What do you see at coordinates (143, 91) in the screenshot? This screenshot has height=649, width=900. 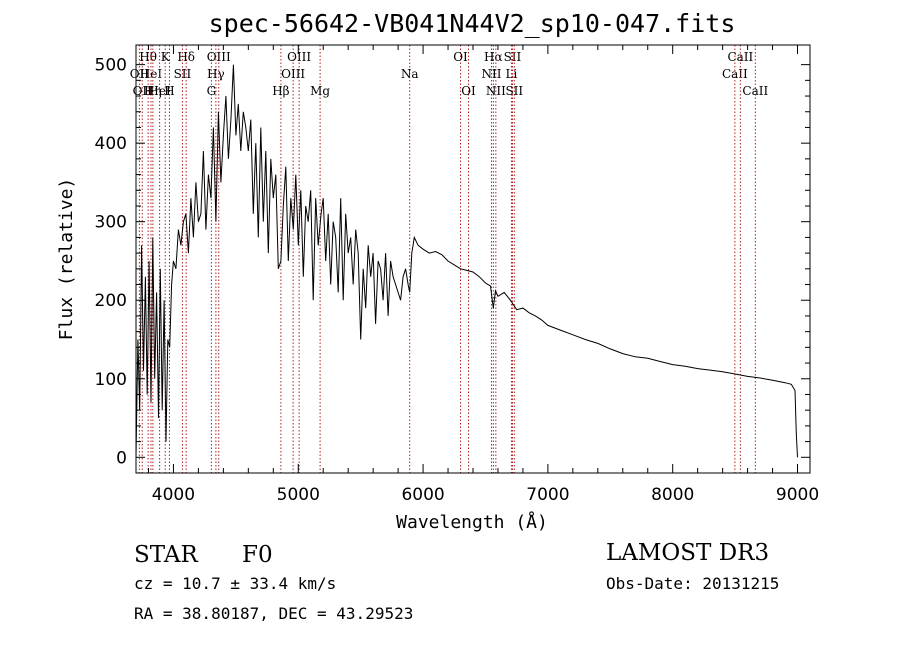 I see `reference-line-label-1: OII` at bounding box center [143, 91].